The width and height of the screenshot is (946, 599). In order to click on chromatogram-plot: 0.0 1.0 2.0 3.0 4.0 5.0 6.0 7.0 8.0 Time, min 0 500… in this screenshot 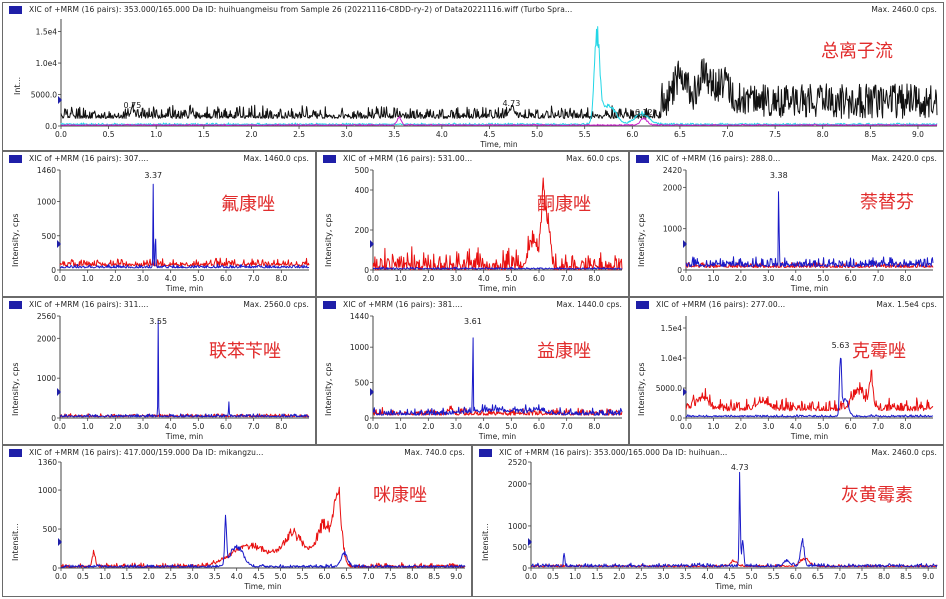, I will do `click(173, 229)`.